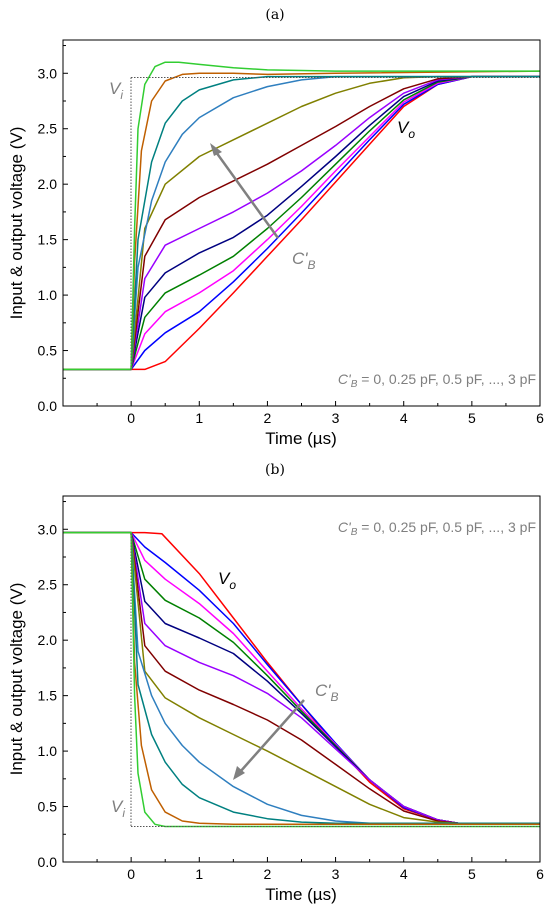 This screenshot has width=550, height=915. What do you see at coordinates (53, 229) in the screenshot?
I see `panel-a-yticks: 0.0 0.5 1.0 1.5 2.0 2.5 3.0` at bounding box center [53, 229].